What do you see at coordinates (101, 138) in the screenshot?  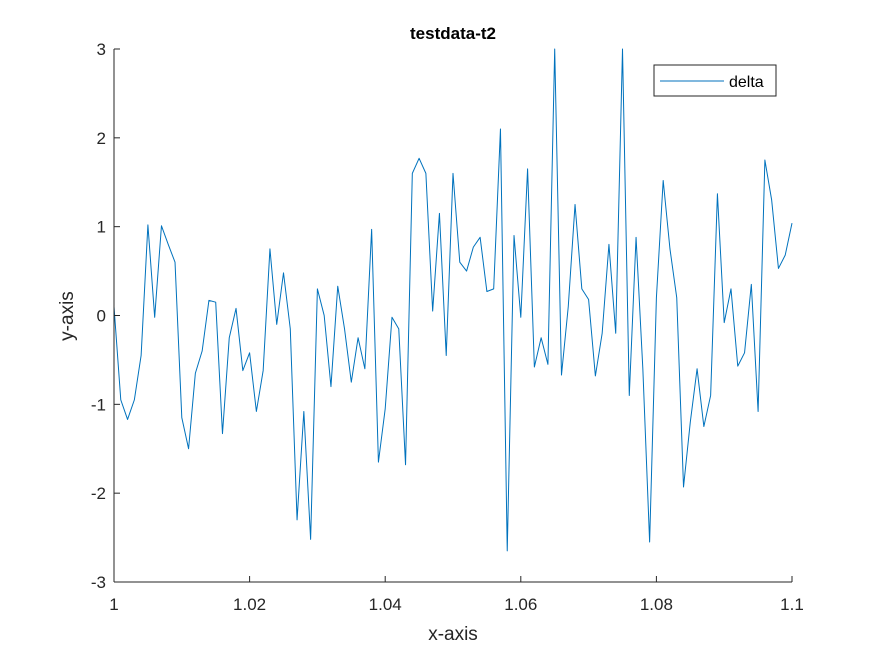 I see `y-tick-label: 2` at bounding box center [101, 138].